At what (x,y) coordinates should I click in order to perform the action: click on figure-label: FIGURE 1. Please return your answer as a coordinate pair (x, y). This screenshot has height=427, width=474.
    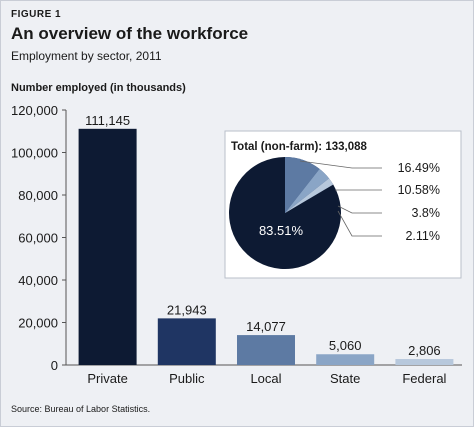
    Looking at the image, I should click on (36, 14).